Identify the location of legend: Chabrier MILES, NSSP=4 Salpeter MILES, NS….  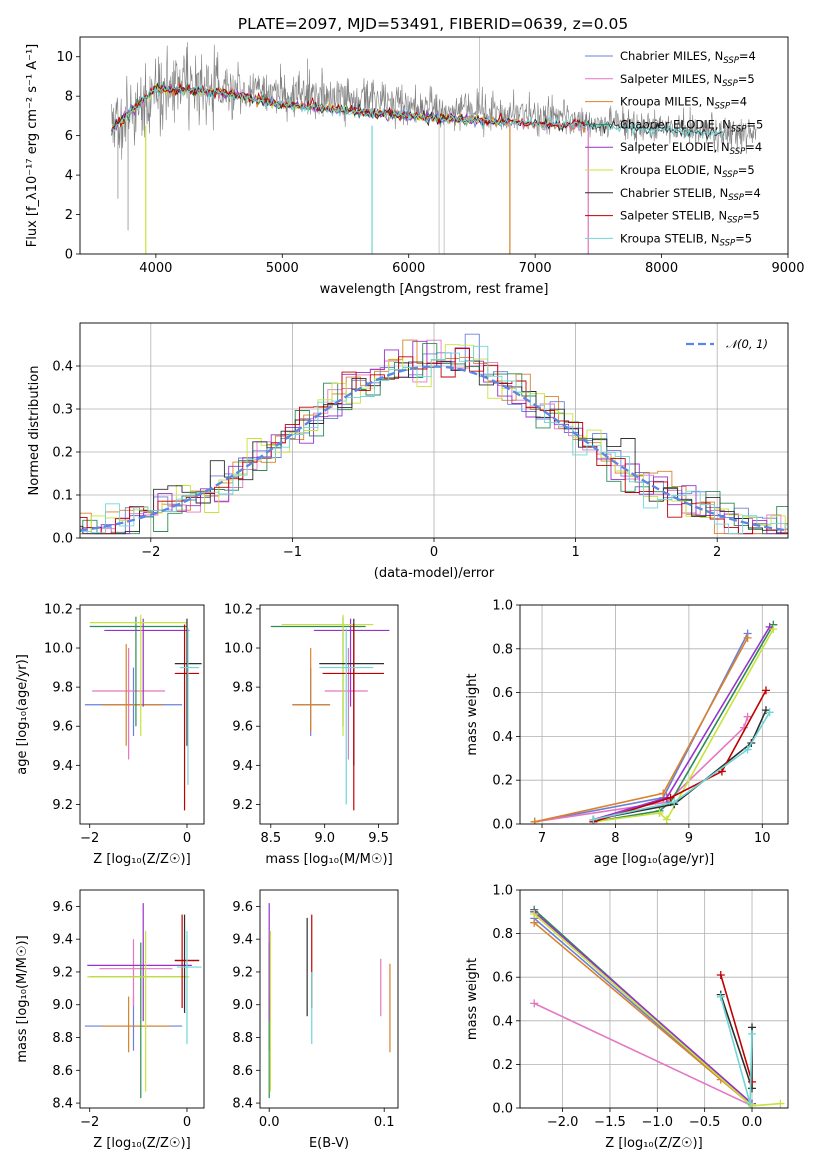
(674, 148).